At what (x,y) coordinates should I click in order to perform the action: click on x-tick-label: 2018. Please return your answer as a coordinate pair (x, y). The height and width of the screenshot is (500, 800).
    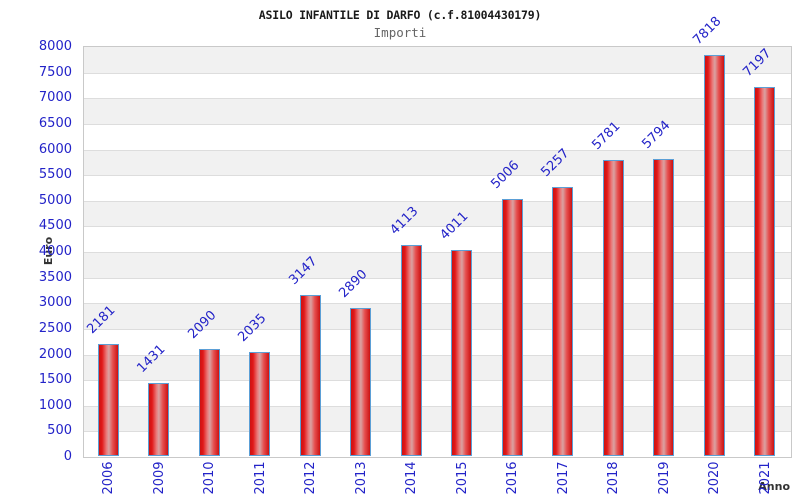
    Looking at the image, I should click on (613, 478).